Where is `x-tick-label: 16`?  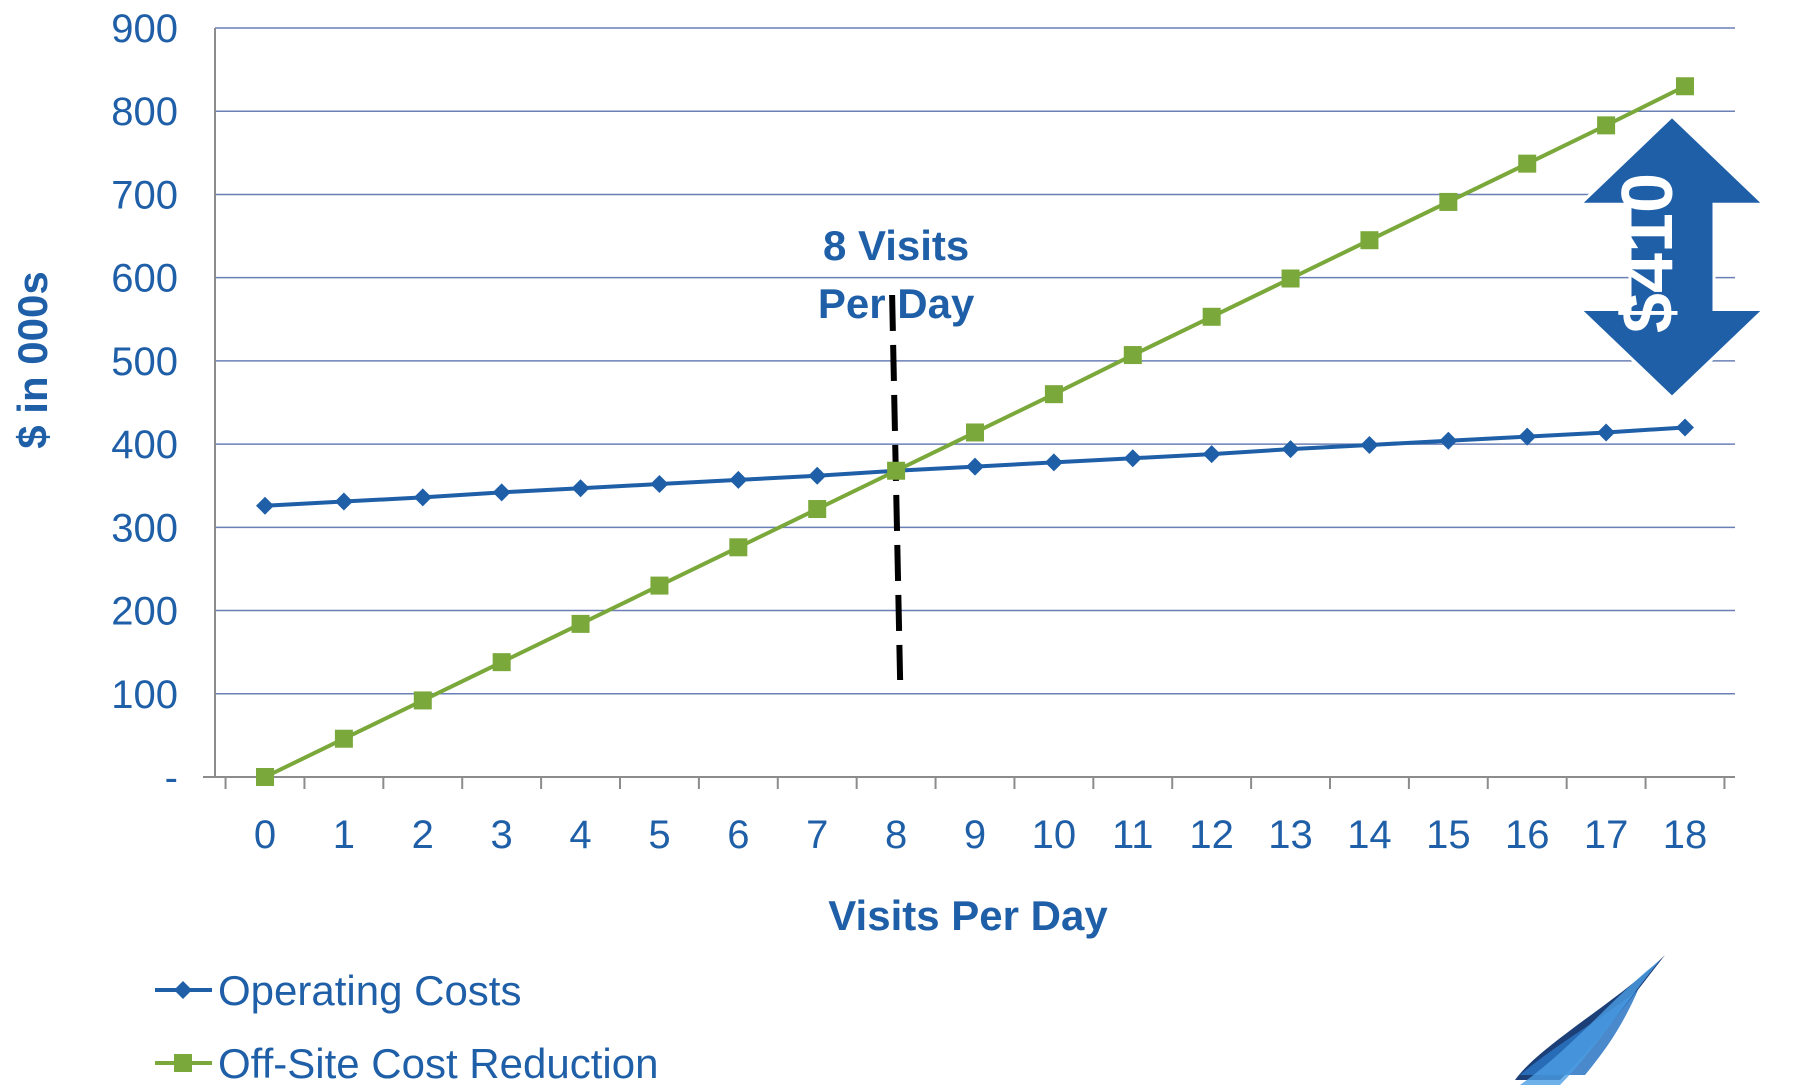 x-tick-label: 16 is located at coordinates (1527, 835).